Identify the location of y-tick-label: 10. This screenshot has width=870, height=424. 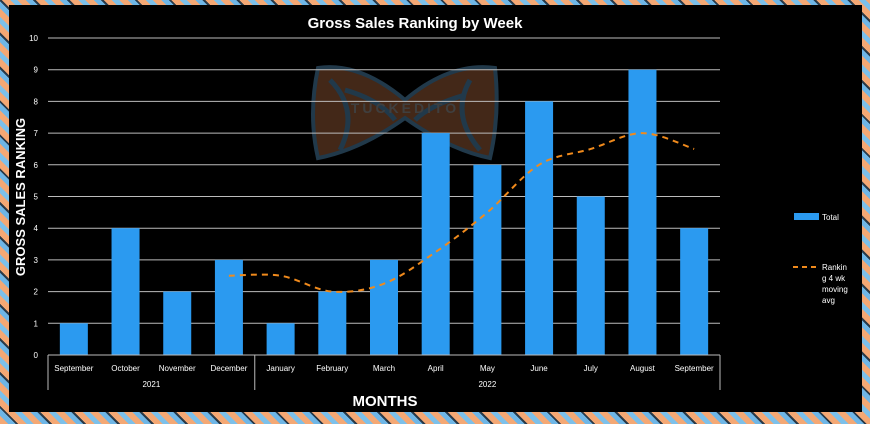
(33, 38).